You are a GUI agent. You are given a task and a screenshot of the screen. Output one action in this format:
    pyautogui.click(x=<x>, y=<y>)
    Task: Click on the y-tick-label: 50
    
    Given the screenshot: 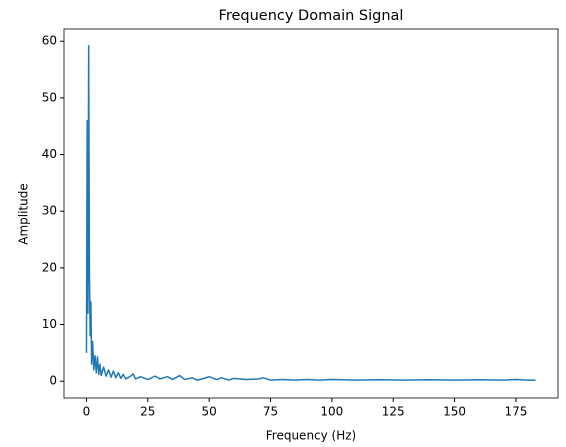 What is the action you would take?
    pyautogui.click(x=49, y=97)
    